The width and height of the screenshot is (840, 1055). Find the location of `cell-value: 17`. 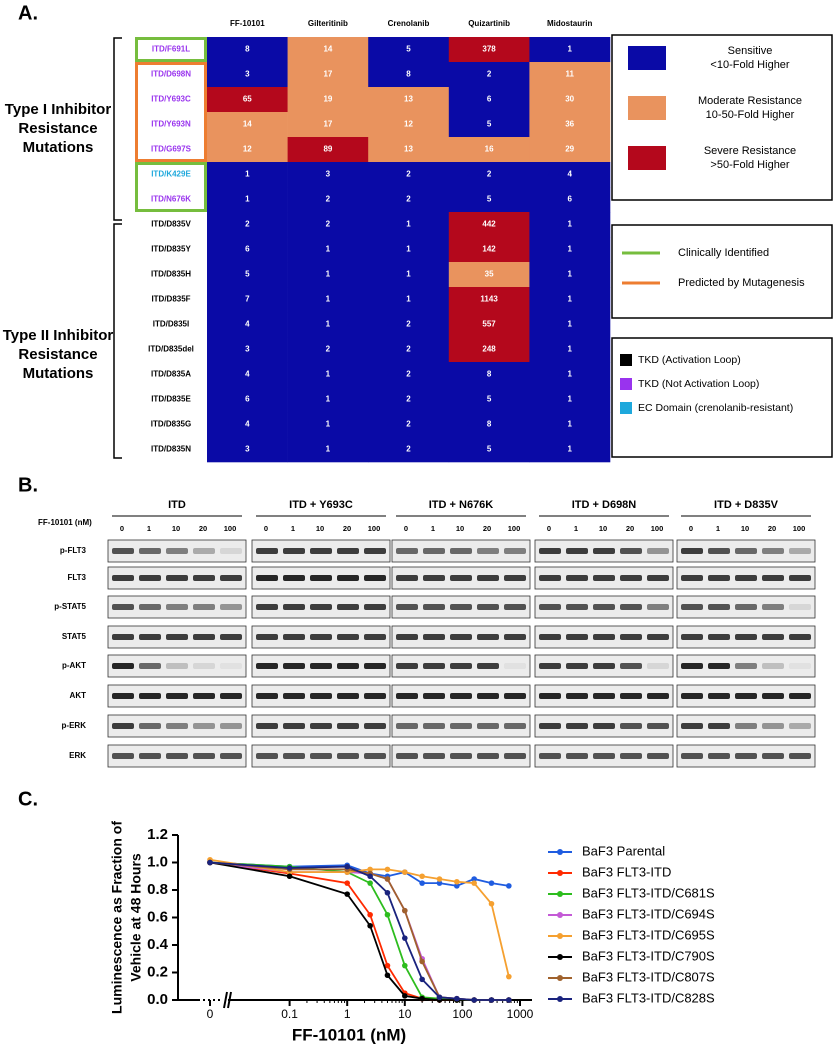

cell-value: 17 is located at coordinates (327, 74).